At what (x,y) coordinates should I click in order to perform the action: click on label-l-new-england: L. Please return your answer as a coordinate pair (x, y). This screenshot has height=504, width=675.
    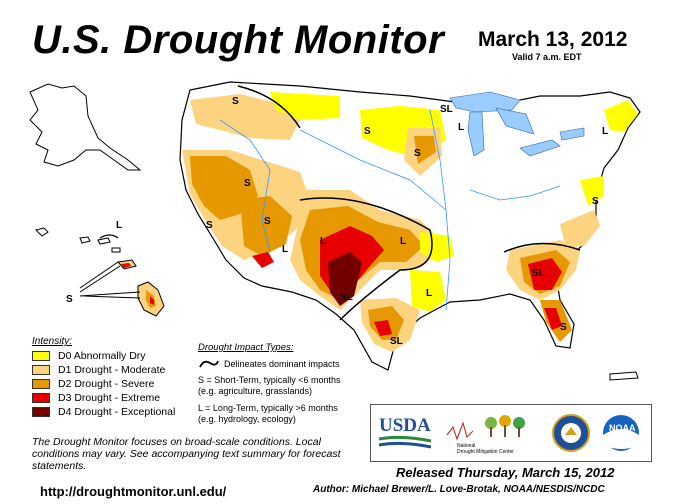
    Looking at the image, I should click on (605, 131).